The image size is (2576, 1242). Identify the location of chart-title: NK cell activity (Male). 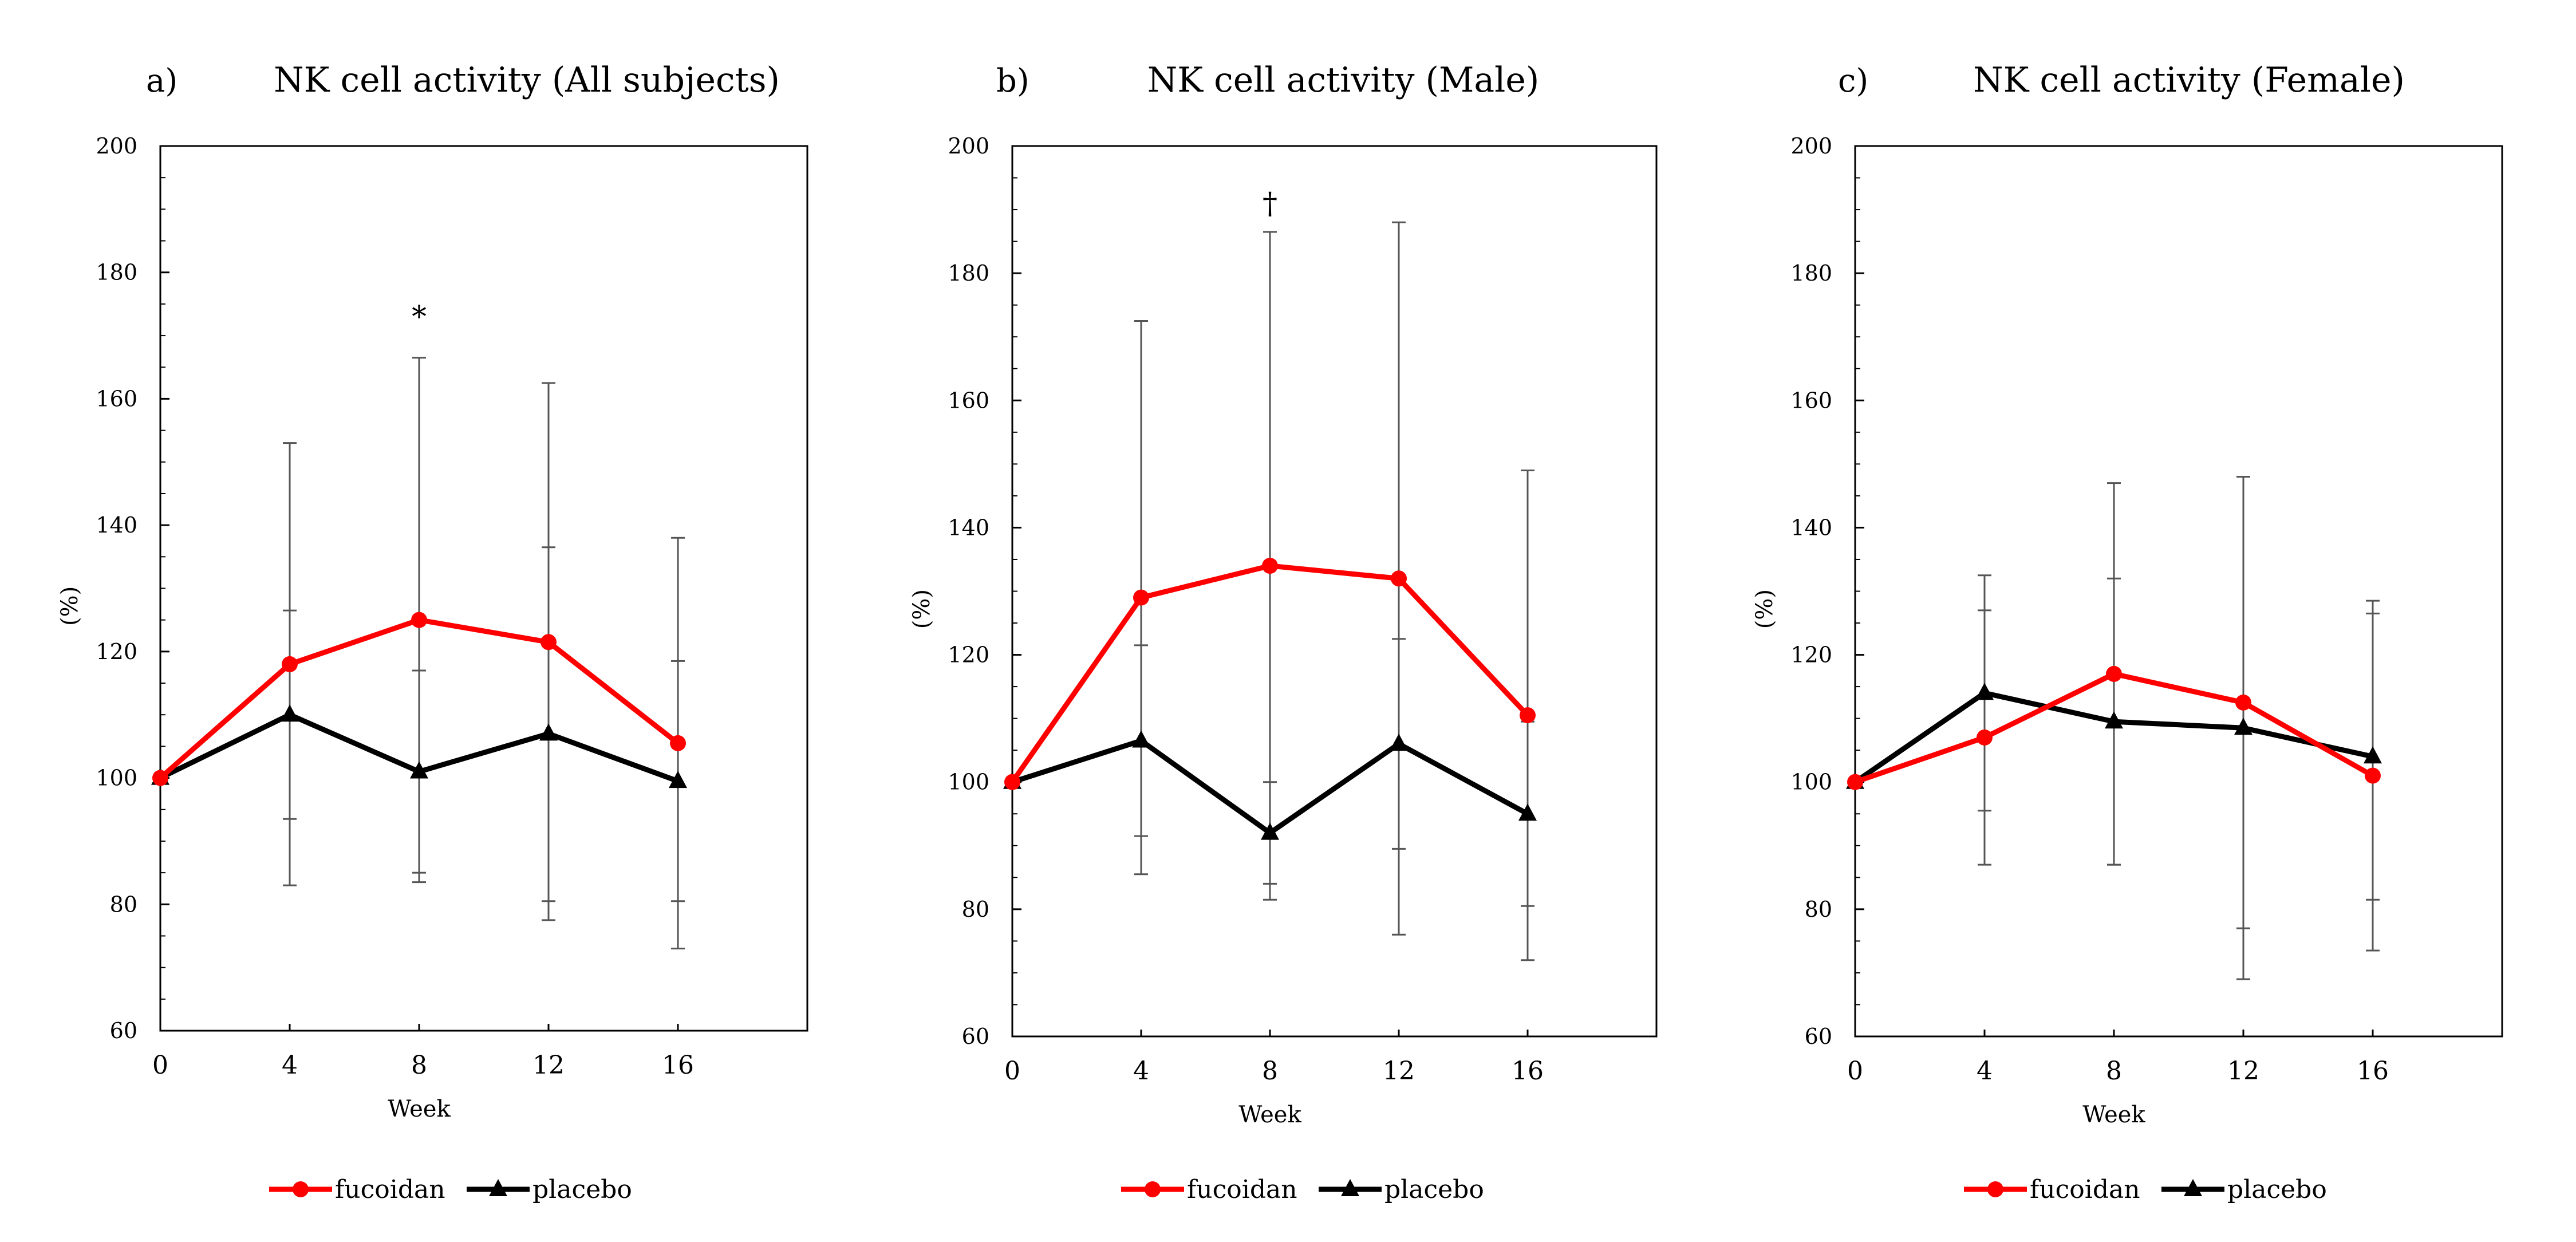
(1343, 80).